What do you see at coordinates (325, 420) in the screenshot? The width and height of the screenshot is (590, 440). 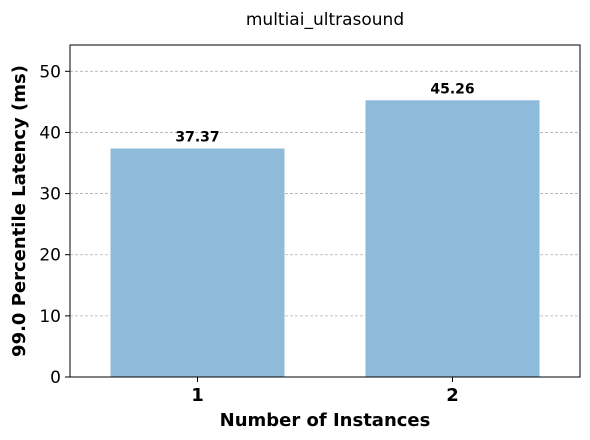 I see `x-axis-label: Number of Instances` at bounding box center [325, 420].